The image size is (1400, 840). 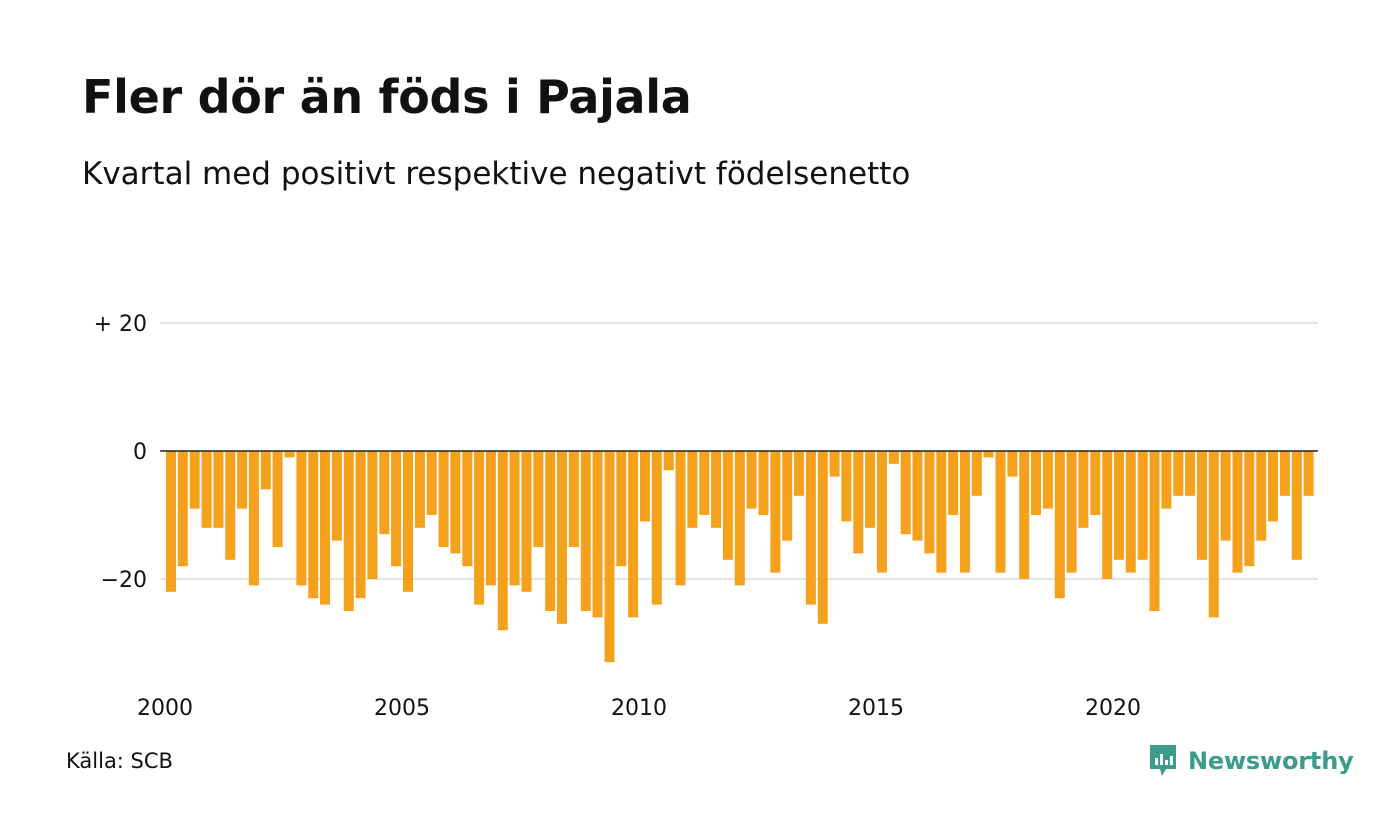 What do you see at coordinates (1271, 761) in the screenshot?
I see `logo-text: Newsworthy` at bounding box center [1271, 761].